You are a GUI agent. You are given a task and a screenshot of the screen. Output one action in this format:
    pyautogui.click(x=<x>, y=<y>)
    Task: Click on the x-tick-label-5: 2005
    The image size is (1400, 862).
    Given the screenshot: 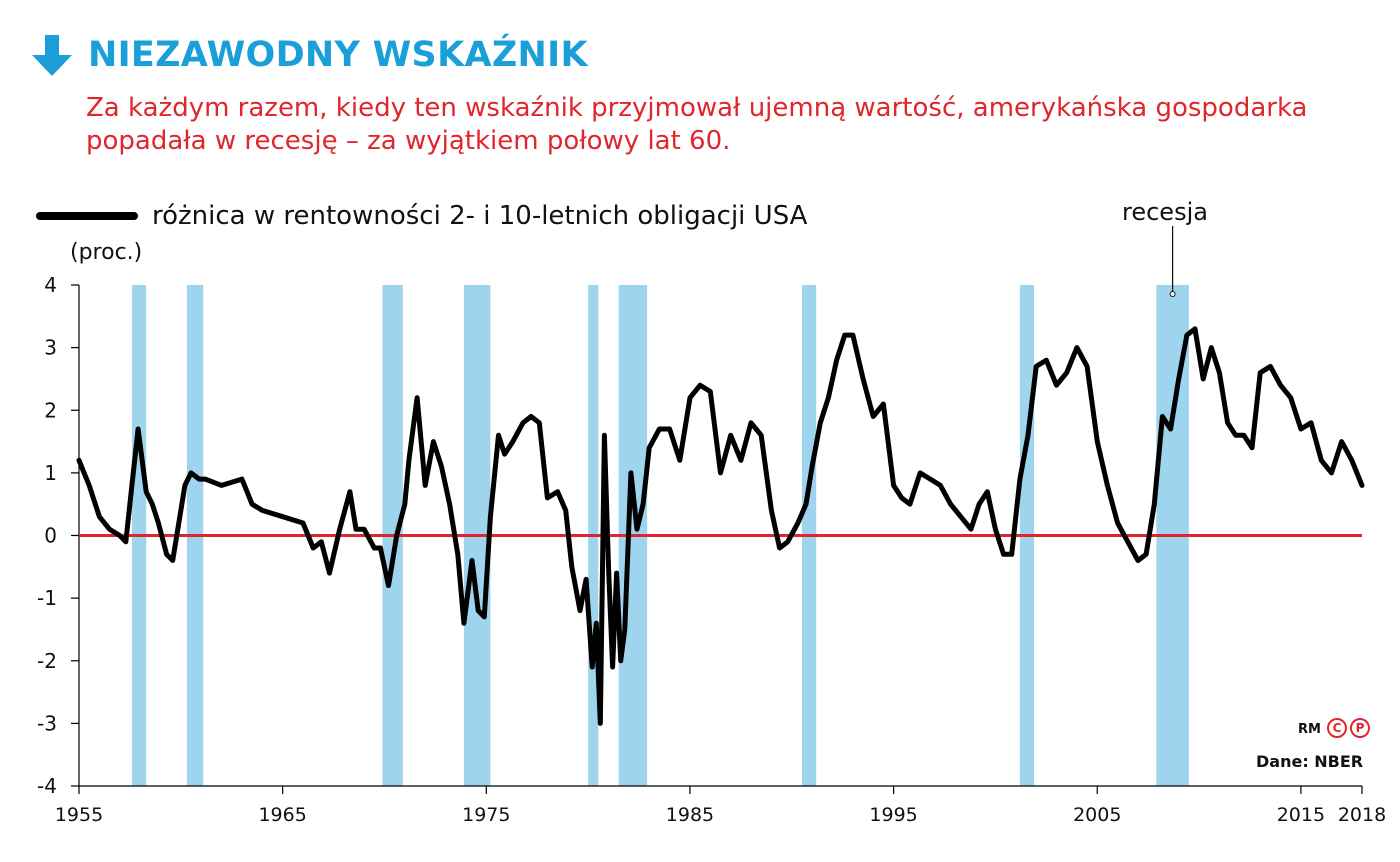 What is the action you would take?
    pyautogui.click(x=1097, y=815)
    